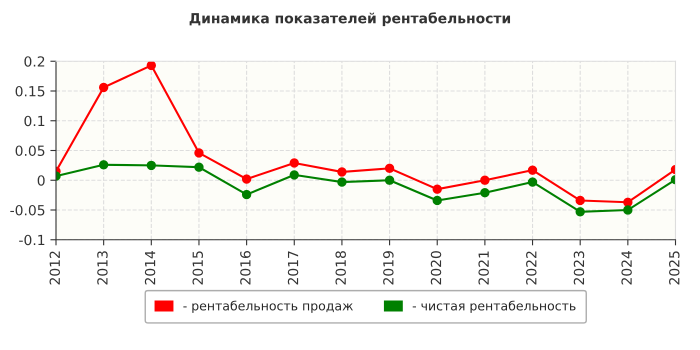  I want to click on x-tick-label: 2019, so click(388, 267).